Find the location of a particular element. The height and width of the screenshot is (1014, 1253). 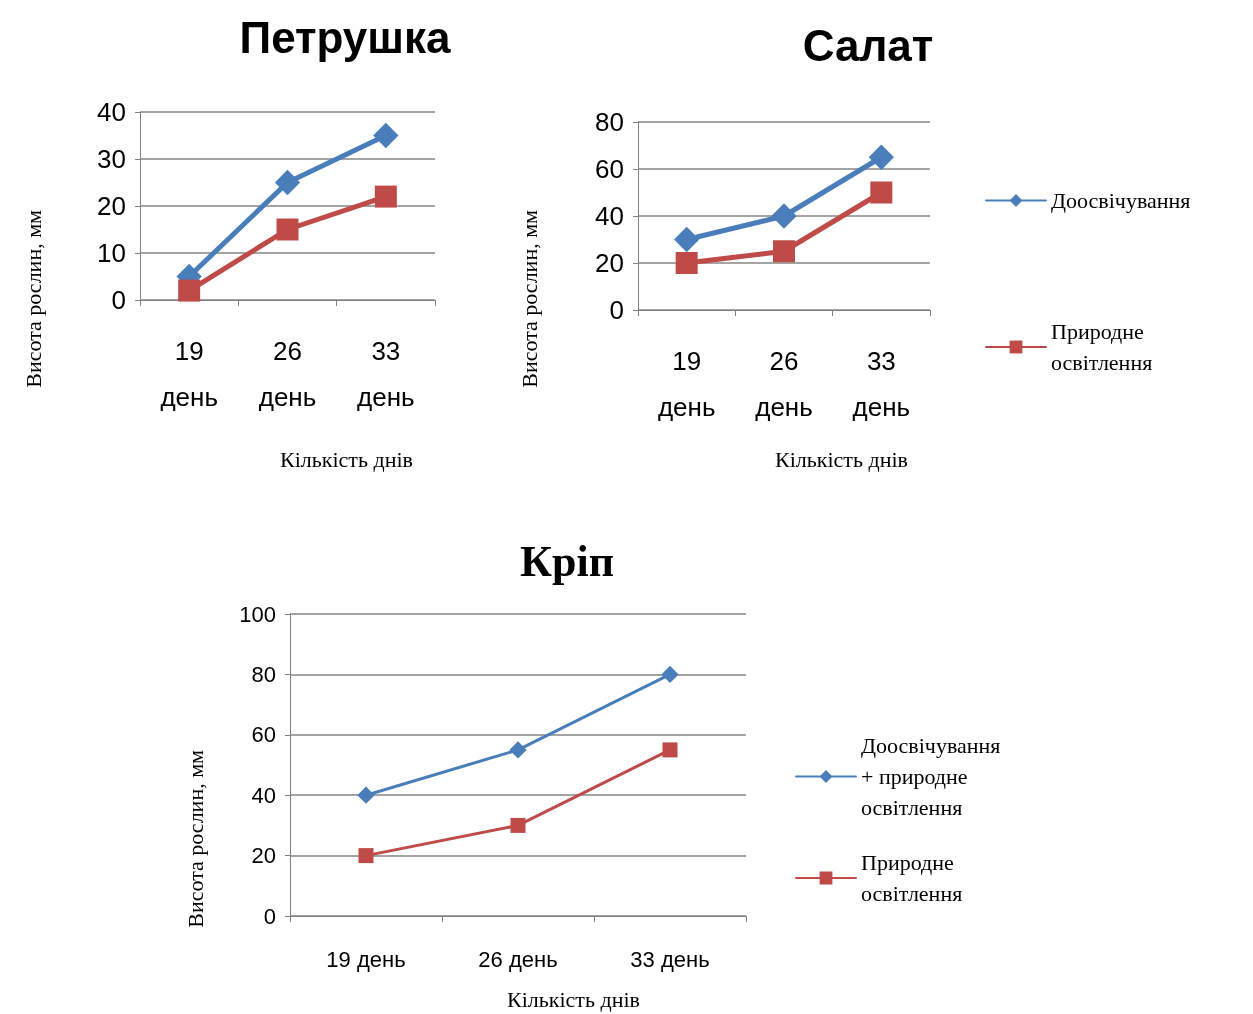

y-tick-label: 30 is located at coordinates (111, 159).